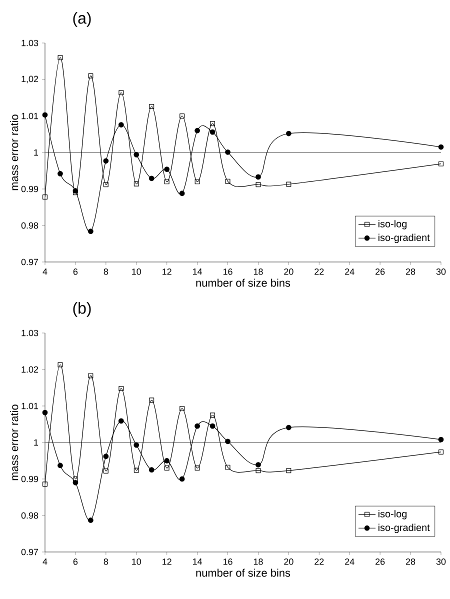 This screenshot has height=599, width=450. Describe the element at coordinates (392, 515) in the screenshot. I see `legend-label: iso-log` at that location.